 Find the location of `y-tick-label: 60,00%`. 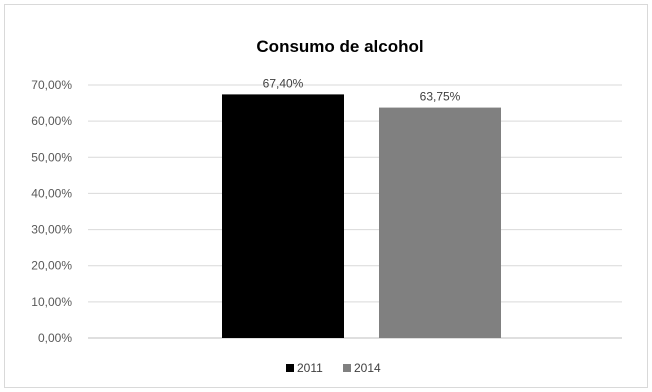

y-tick-label: 60,00% is located at coordinates (51, 121).